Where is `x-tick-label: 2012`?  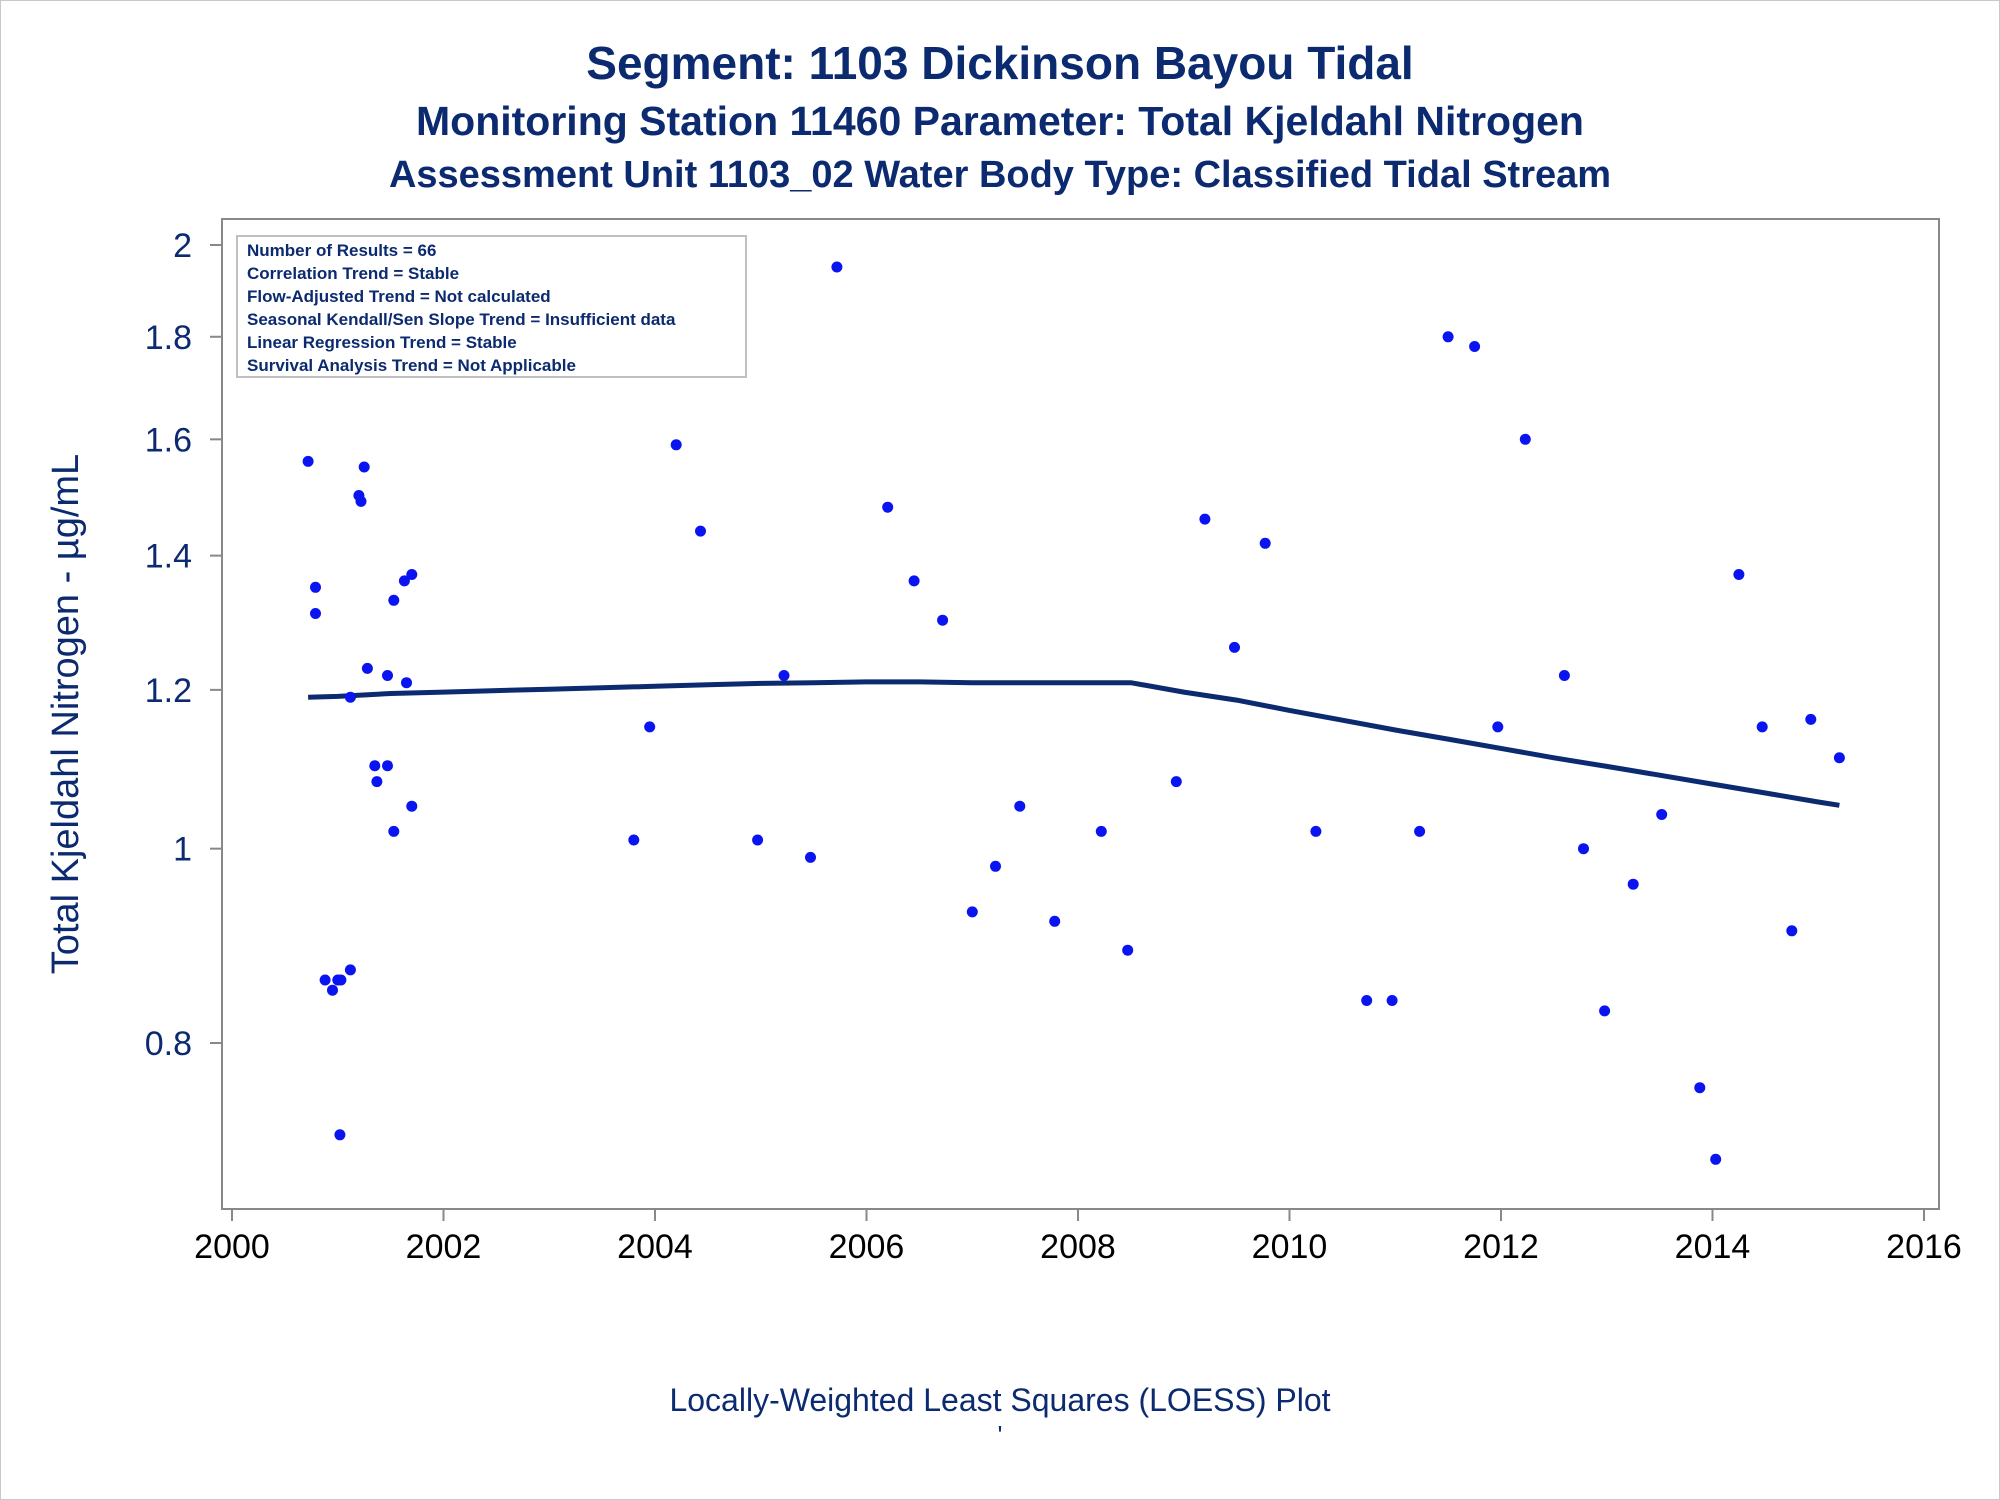 x-tick-label: 2012 is located at coordinates (1501, 1247).